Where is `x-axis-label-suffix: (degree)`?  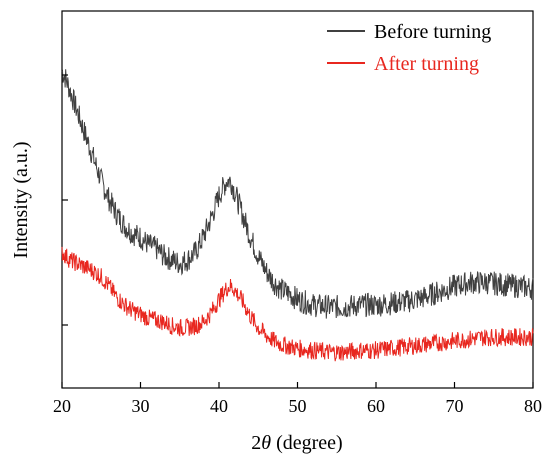
x-axis-label-suffix: (degree) is located at coordinates (307, 443).